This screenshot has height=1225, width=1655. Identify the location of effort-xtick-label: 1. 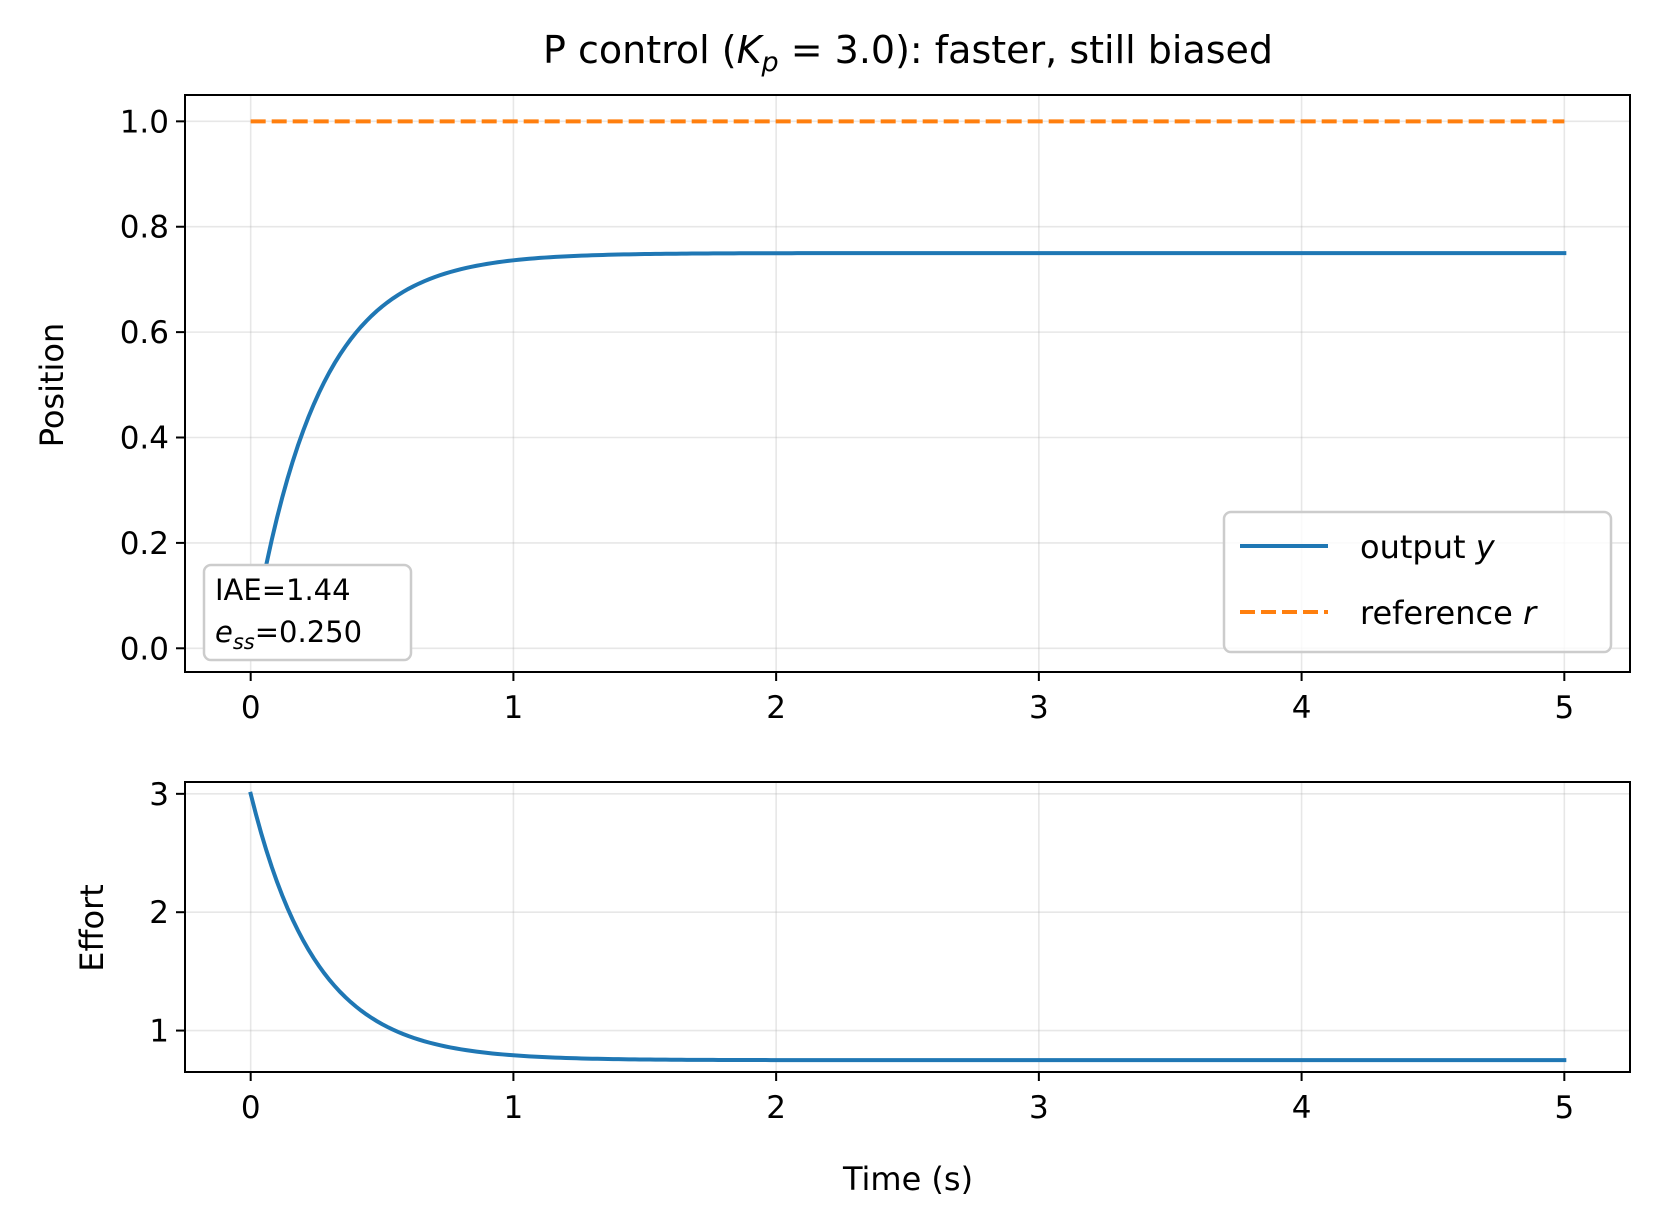
(514, 1108).